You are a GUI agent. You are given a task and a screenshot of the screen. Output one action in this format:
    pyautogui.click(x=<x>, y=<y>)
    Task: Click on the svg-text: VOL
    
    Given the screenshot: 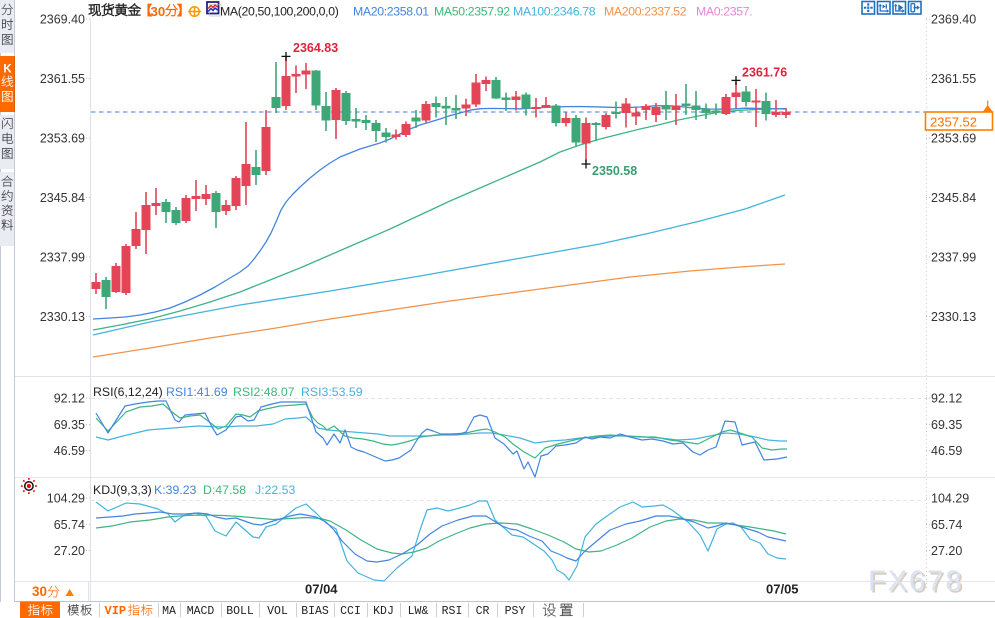 What is the action you would take?
    pyautogui.click(x=277, y=611)
    